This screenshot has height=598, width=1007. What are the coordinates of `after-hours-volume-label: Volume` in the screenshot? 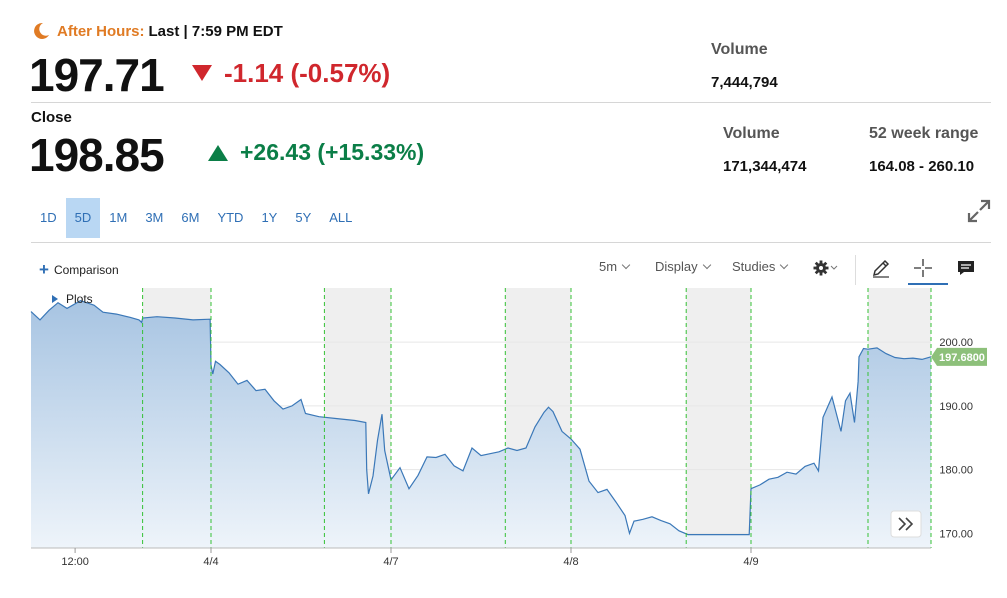 It's located at (739, 49).